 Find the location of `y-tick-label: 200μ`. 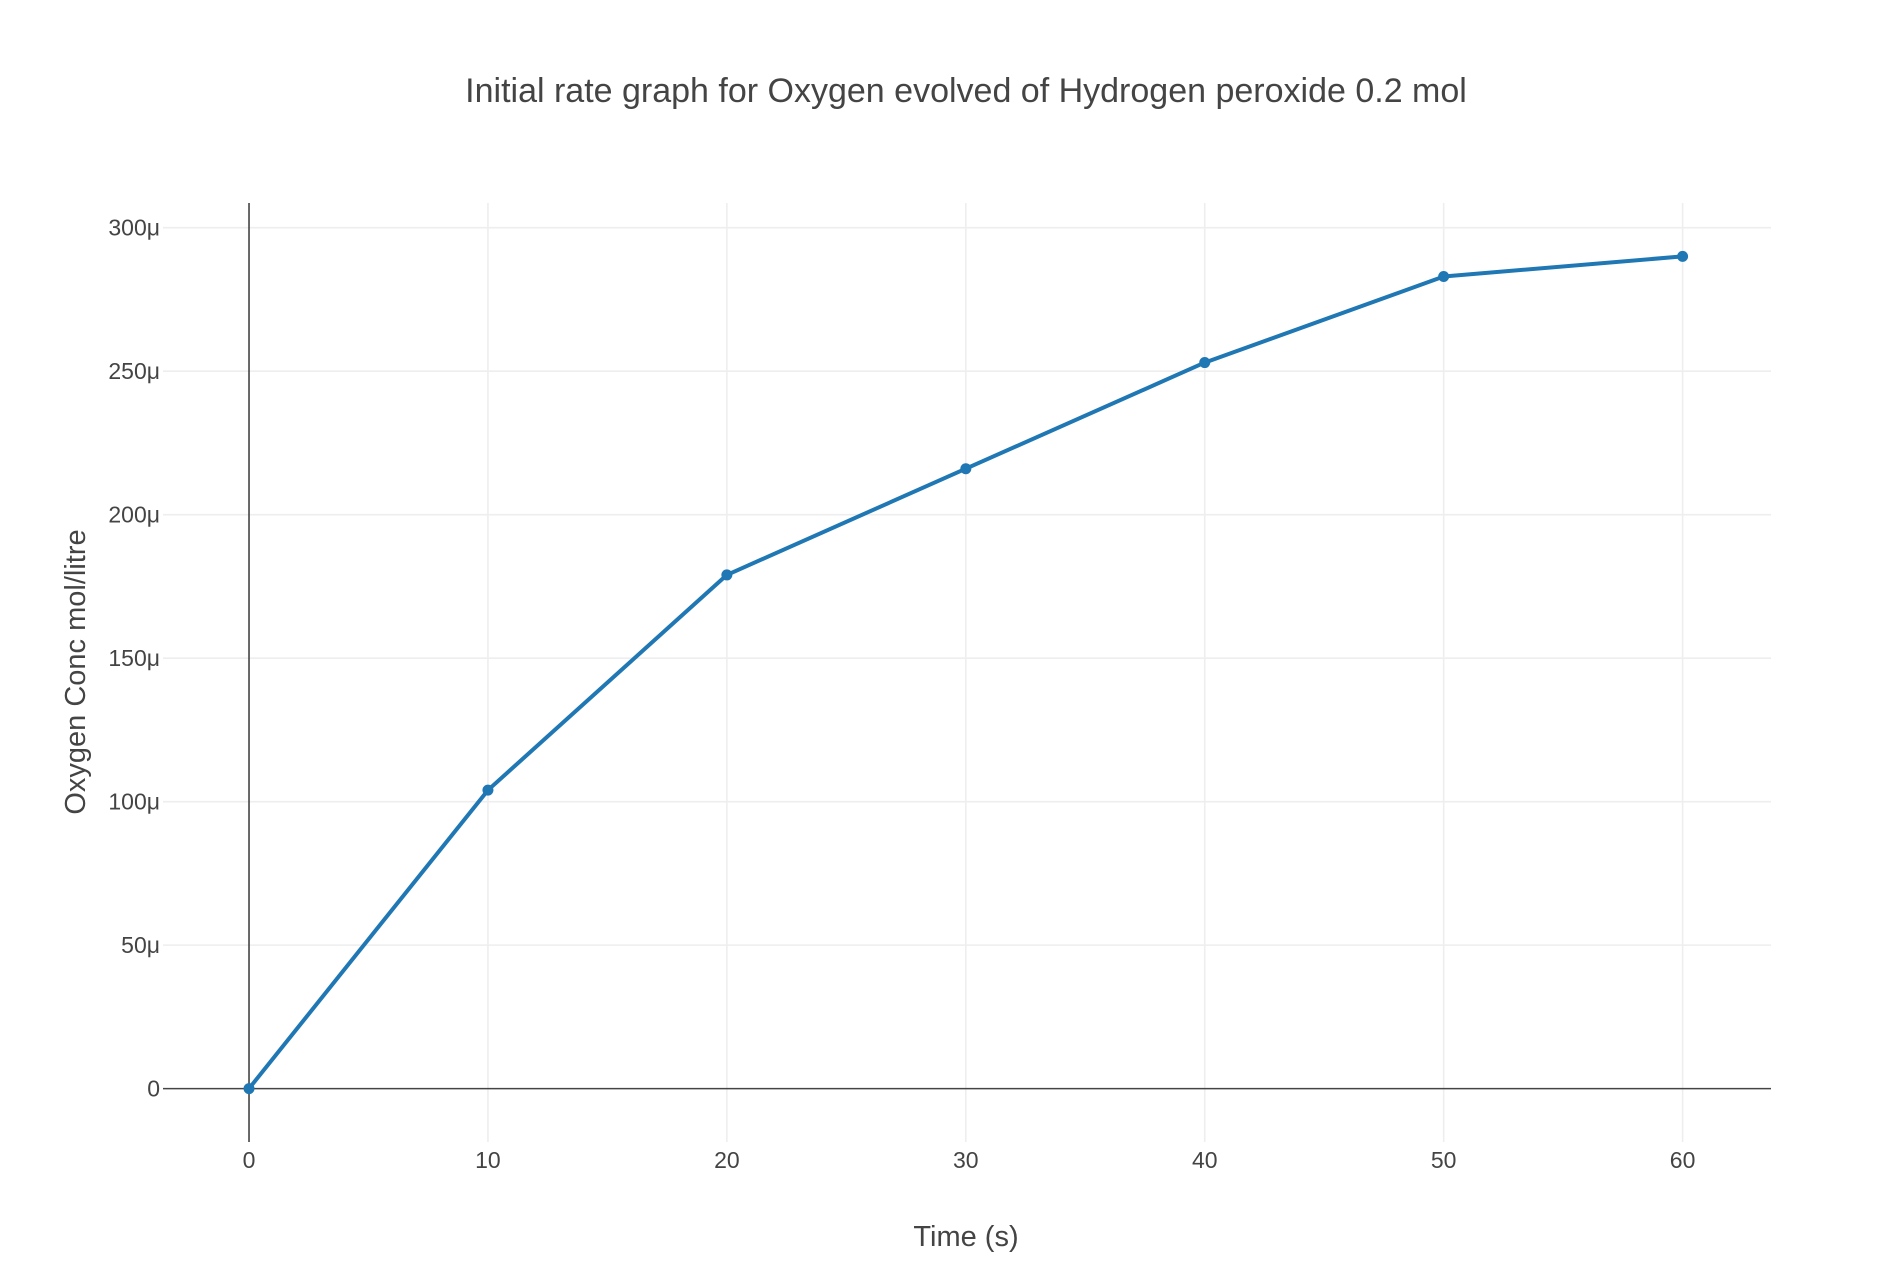

y-tick-label: 200μ is located at coordinates (134, 515).